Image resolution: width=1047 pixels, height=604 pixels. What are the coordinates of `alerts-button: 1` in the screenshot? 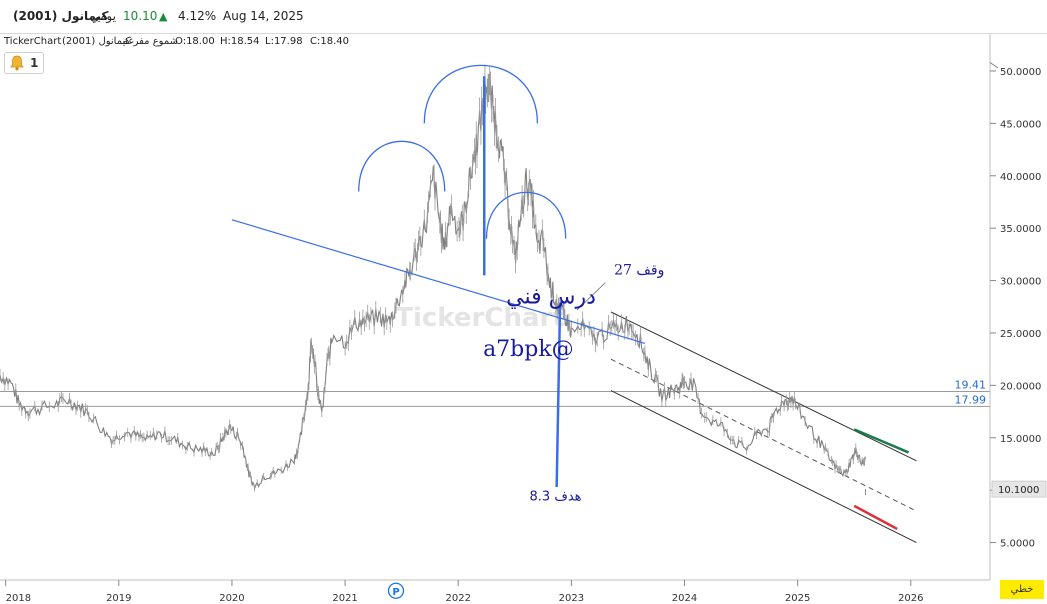 It's located at (24, 63).